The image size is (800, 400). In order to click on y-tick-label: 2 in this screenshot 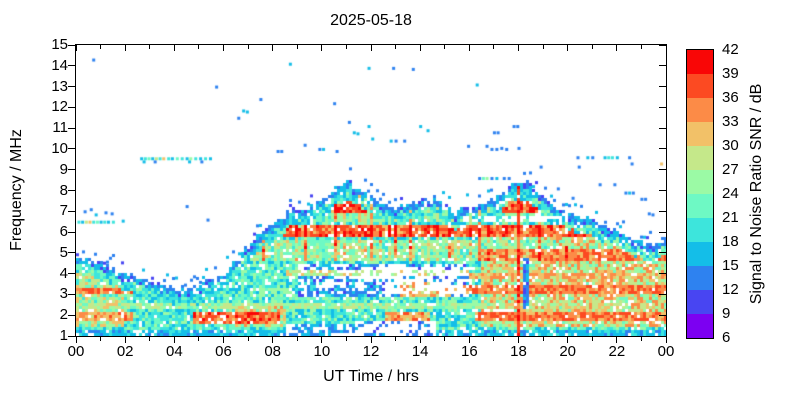, I will do `click(63, 315)`.